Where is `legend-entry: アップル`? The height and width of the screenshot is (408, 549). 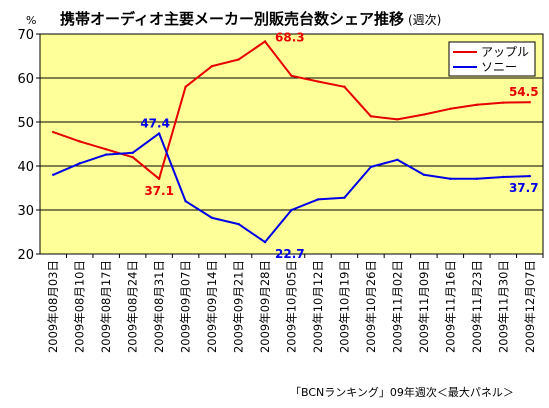 legend-entry: アップル is located at coordinates (505, 52).